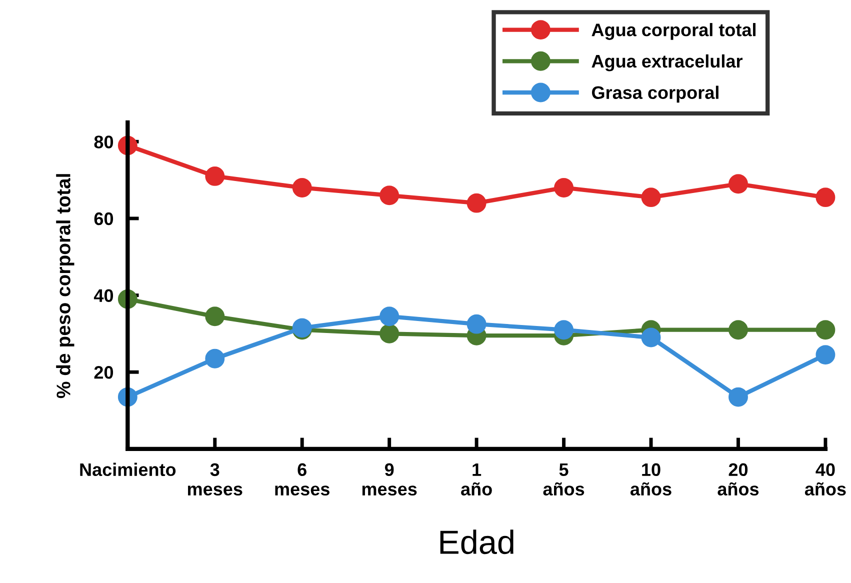  I want to click on y-tick-label: 40, so click(104, 295).